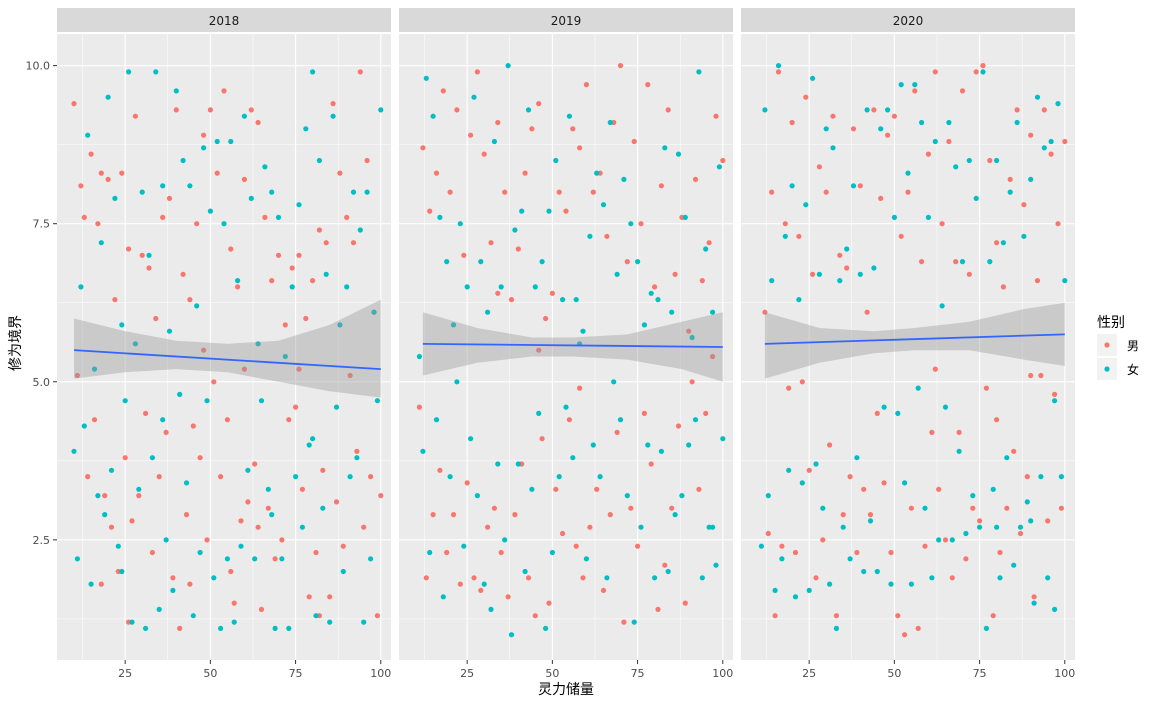 This screenshot has width=1149, height=705. Describe the element at coordinates (809, 673) in the screenshot. I see `x-tick-label: 25` at that location.